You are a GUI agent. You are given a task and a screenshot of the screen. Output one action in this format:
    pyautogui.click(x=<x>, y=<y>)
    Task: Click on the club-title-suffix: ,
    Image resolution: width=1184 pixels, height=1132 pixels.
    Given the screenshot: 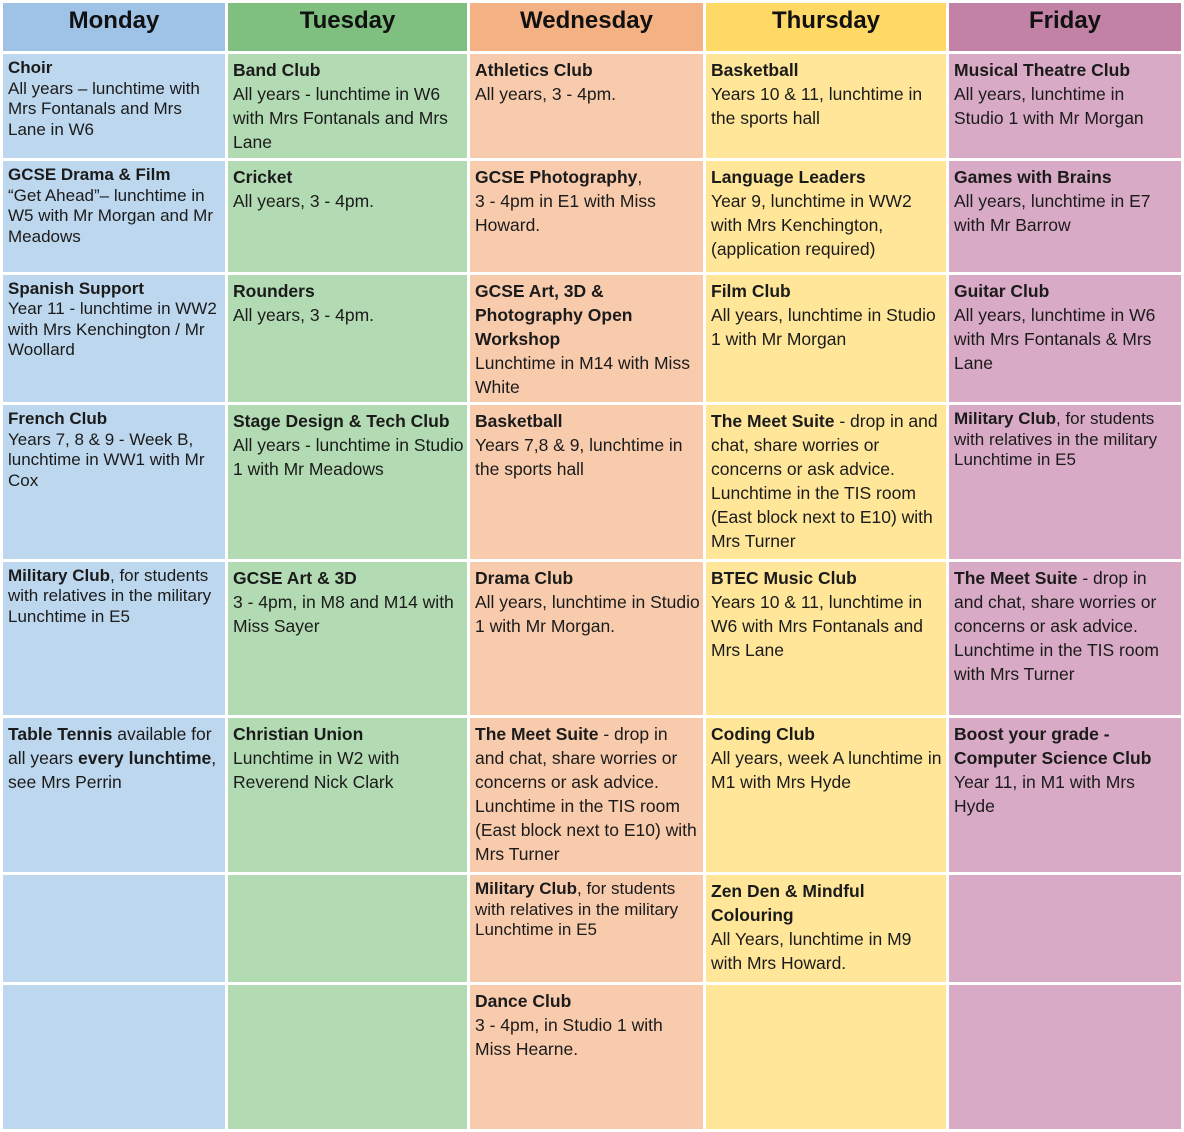 What is the action you would take?
    pyautogui.click(x=640, y=177)
    